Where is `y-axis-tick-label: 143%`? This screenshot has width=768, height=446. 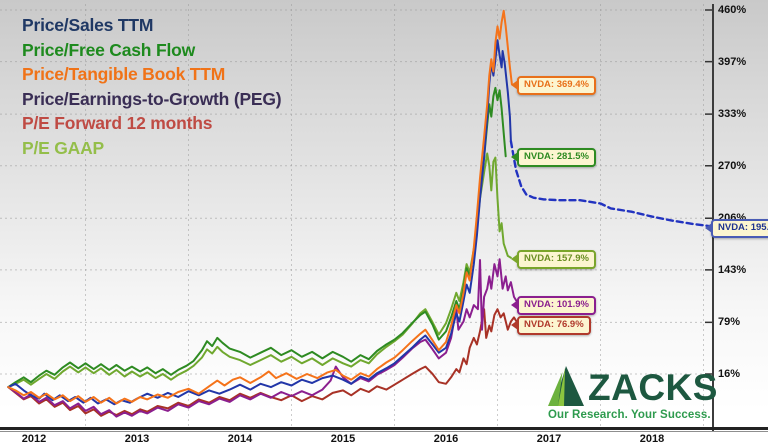 y-axis-tick-label: 143% is located at coordinates (732, 269).